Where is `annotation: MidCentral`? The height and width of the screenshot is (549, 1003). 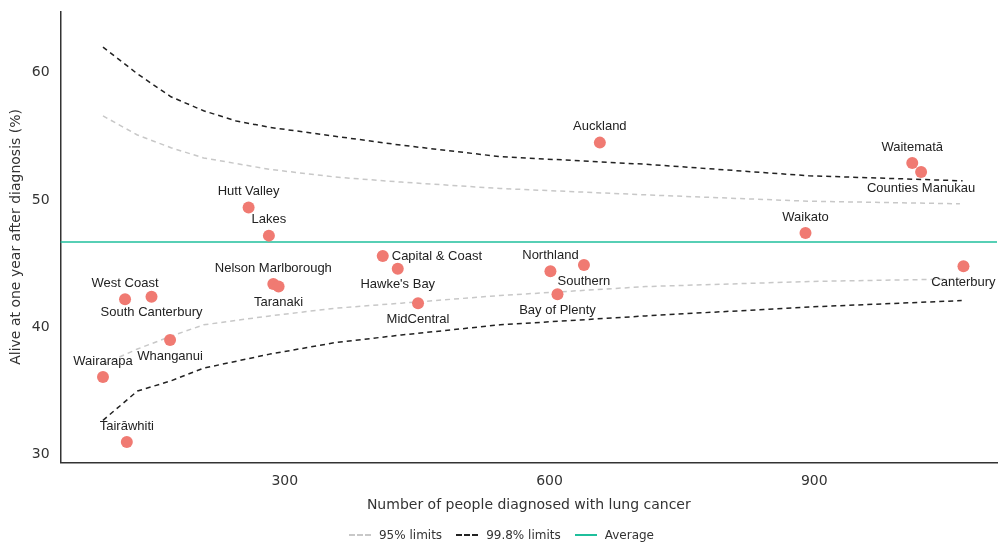
annotation: MidCentral is located at coordinates (418, 318).